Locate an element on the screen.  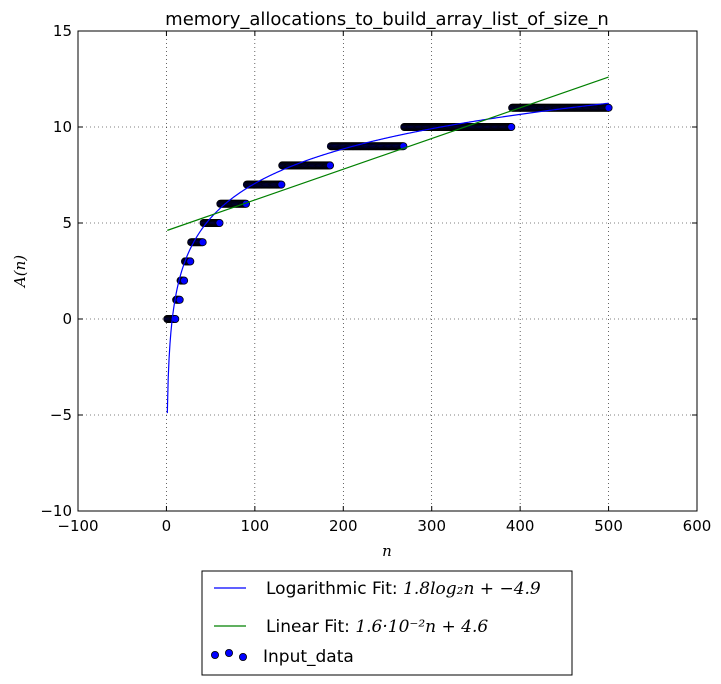
x-tick-label: 200 is located at coordinates (343, 526).